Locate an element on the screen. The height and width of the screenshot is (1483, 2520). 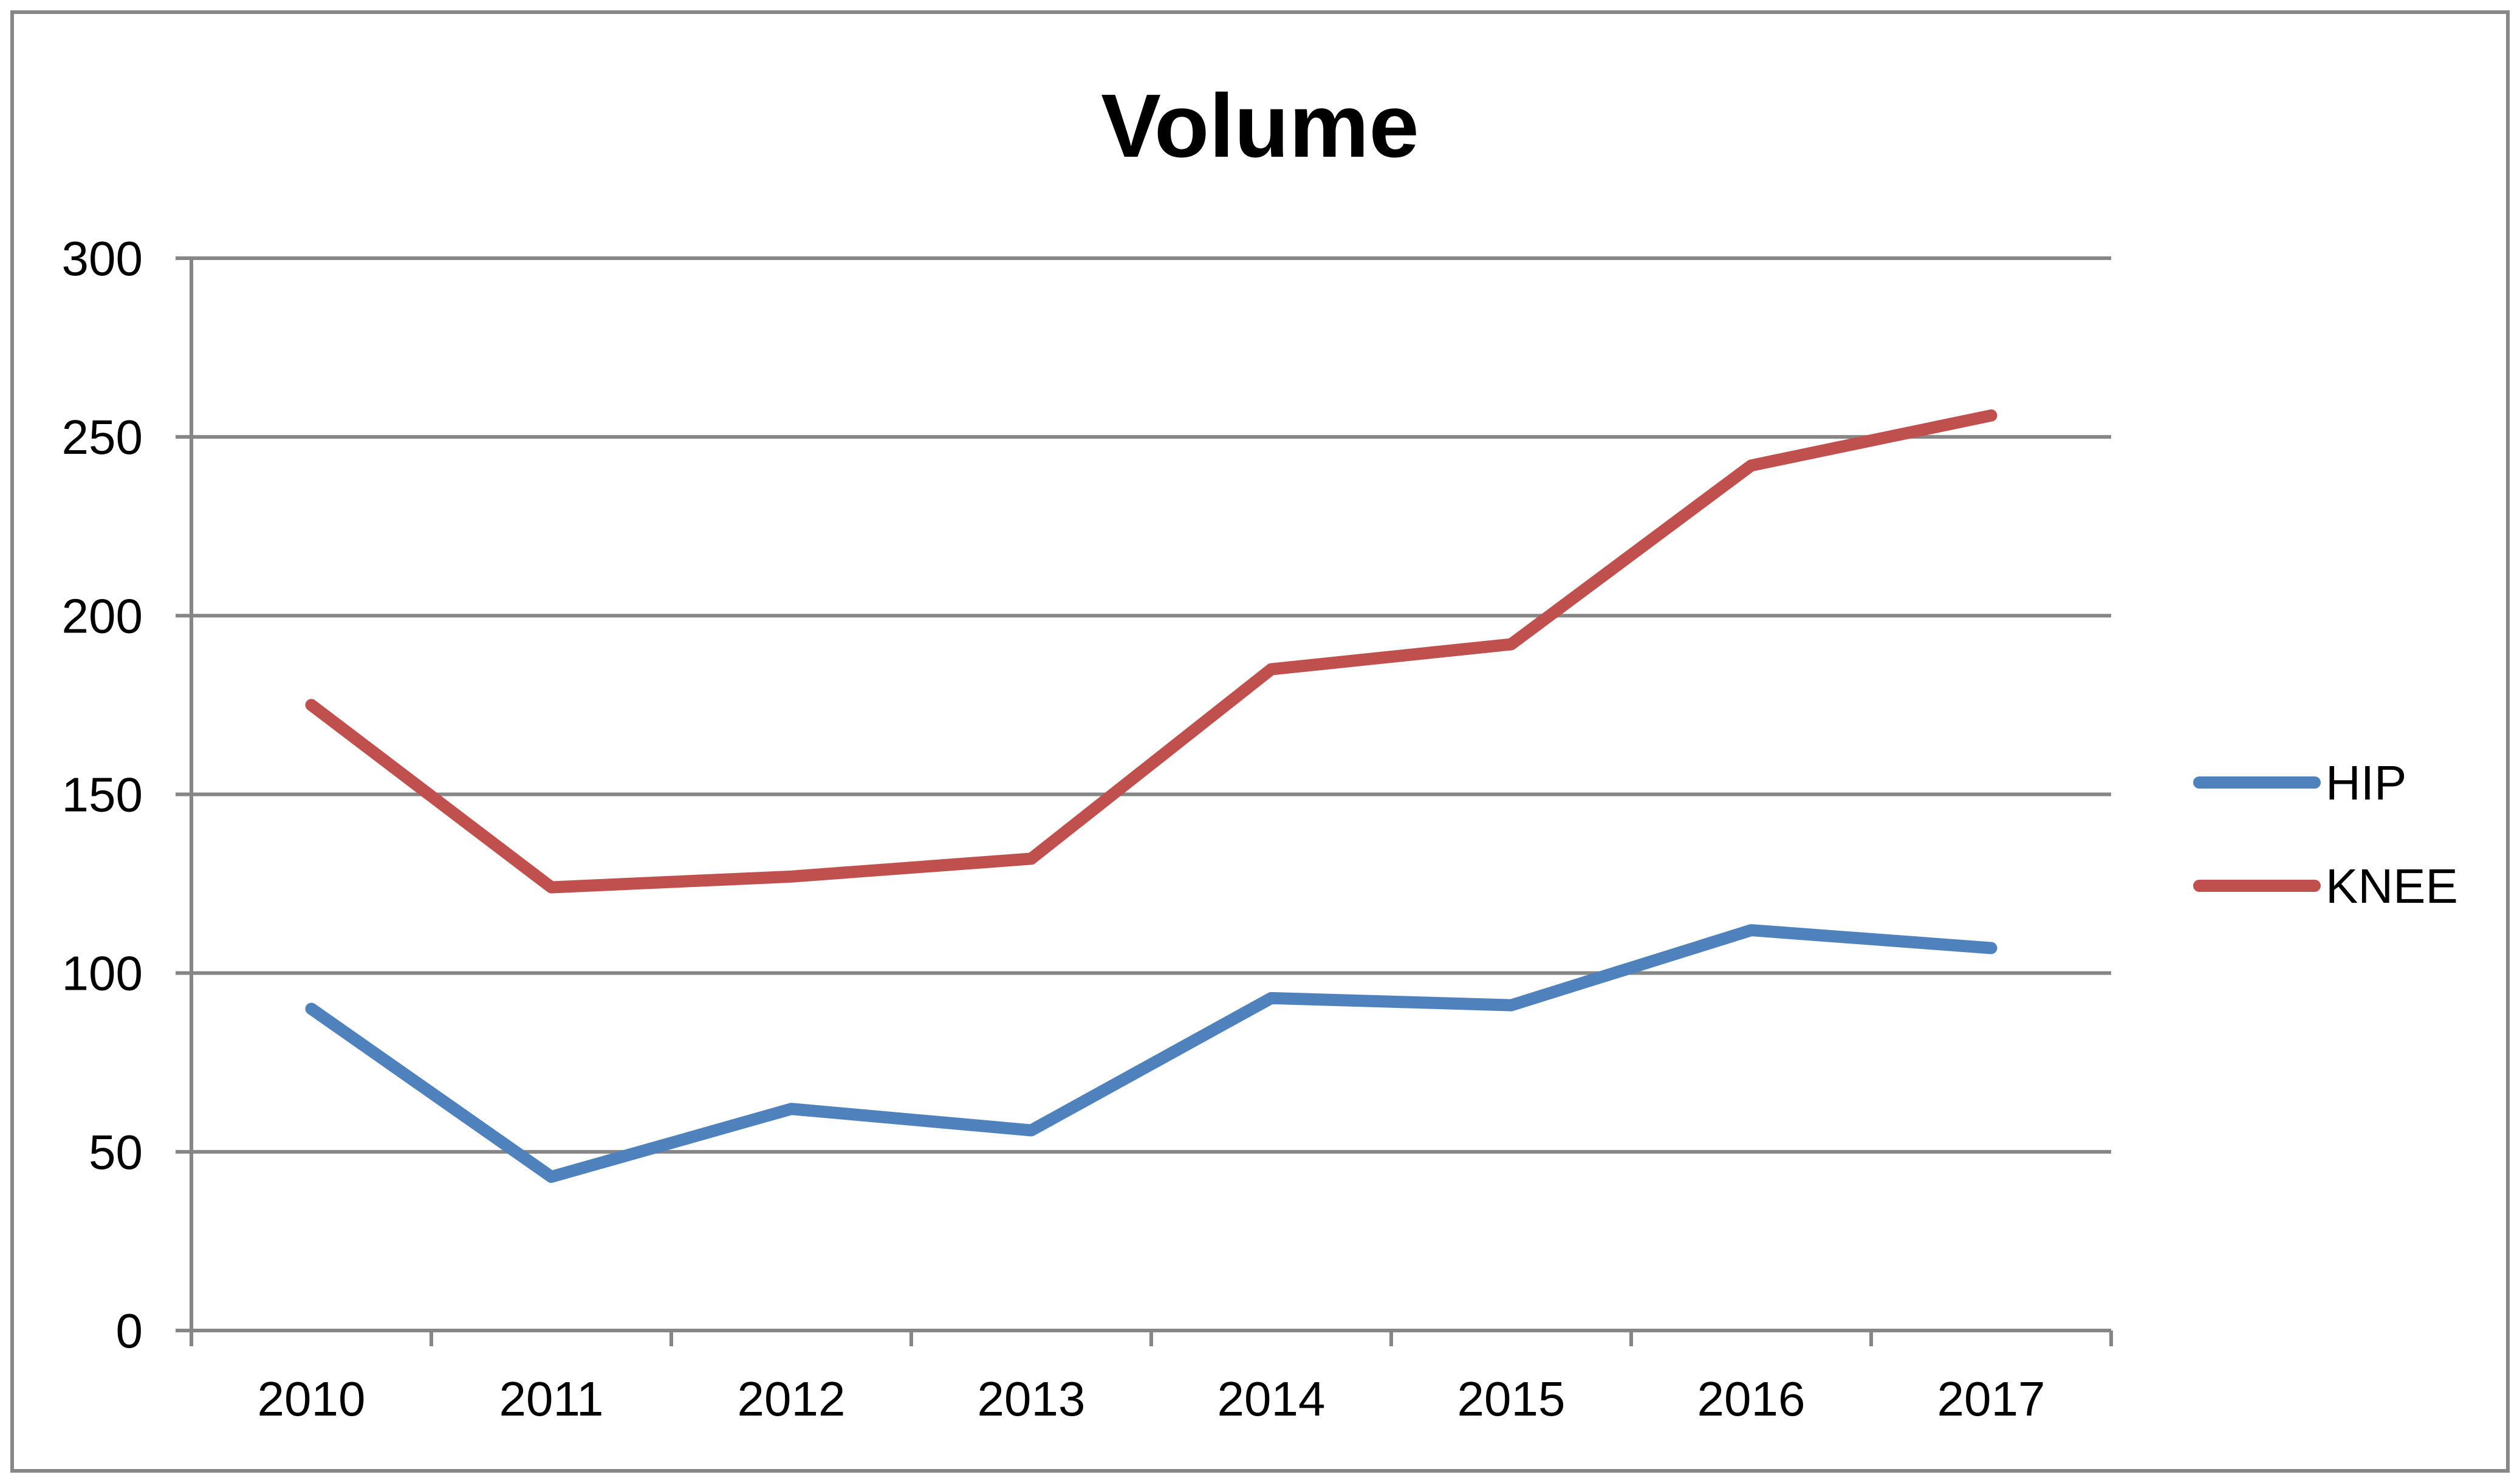
y-tick-label: 150 is located at coordinates (102, 795).